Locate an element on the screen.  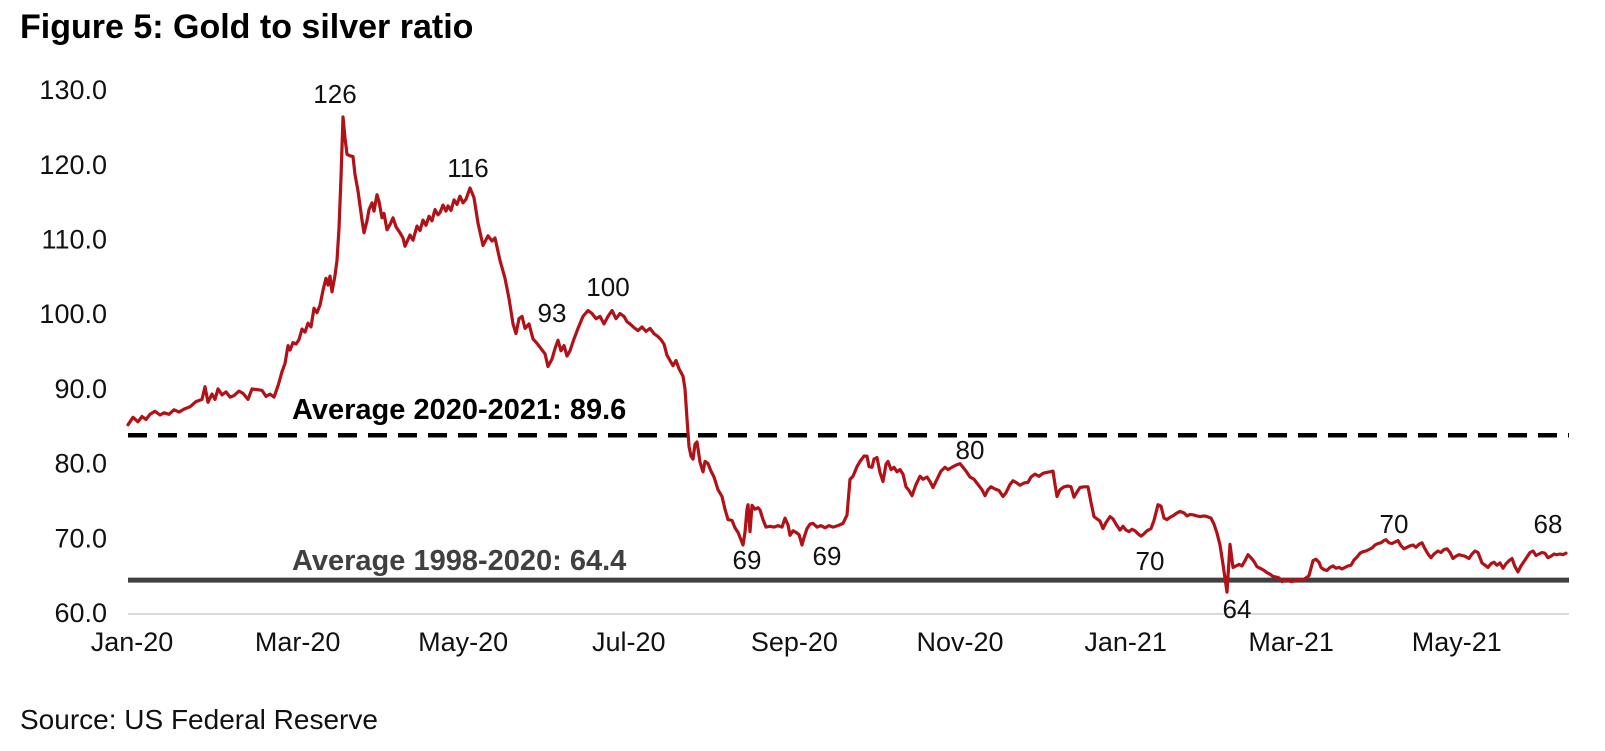
x-axis-tick-label: May-20 is located at coordinates (463, 642).